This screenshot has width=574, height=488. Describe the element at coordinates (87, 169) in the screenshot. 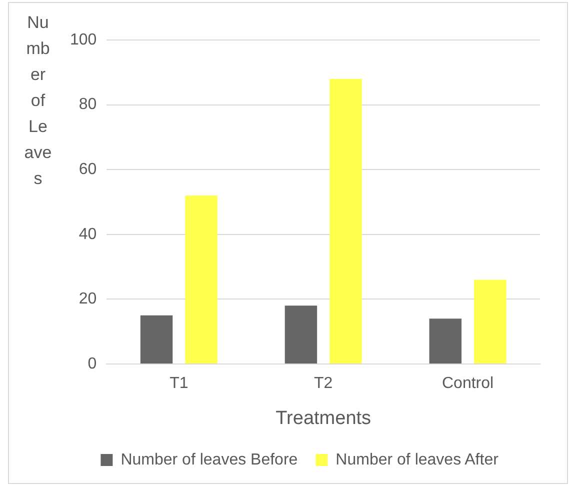

I see `y-tick-label: 60` at that location.